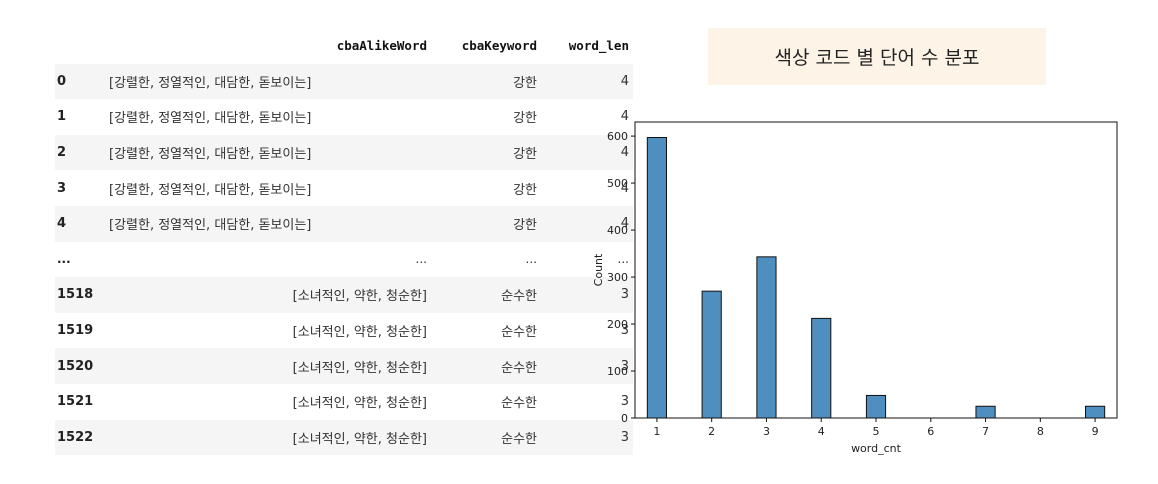 The image size is (1158, 484). I want to click on row-index: 1, so click(62, 117).